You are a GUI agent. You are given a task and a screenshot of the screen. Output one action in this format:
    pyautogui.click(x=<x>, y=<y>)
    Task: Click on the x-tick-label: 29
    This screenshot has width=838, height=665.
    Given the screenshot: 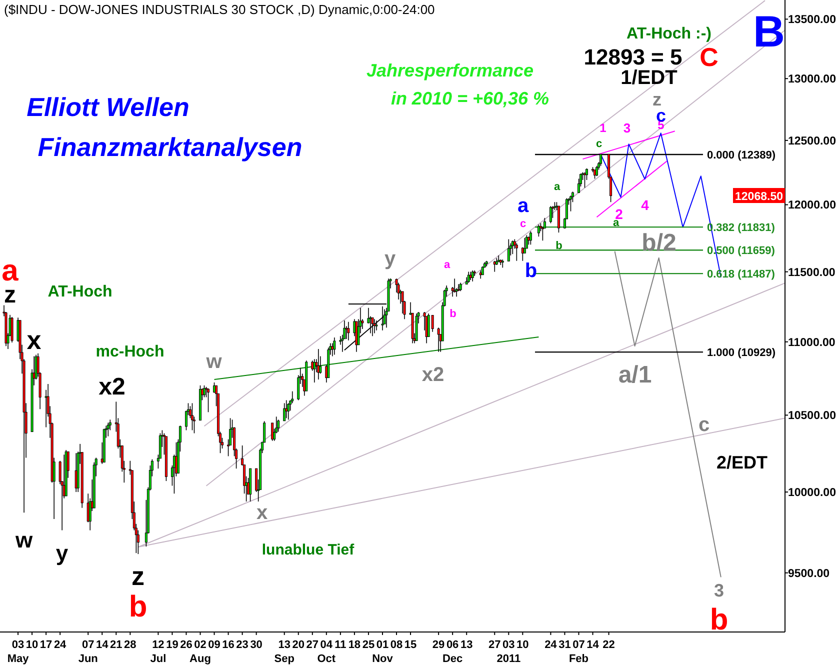 What is the action you would take?
    pyautogui.click(x=438, y=645)
    